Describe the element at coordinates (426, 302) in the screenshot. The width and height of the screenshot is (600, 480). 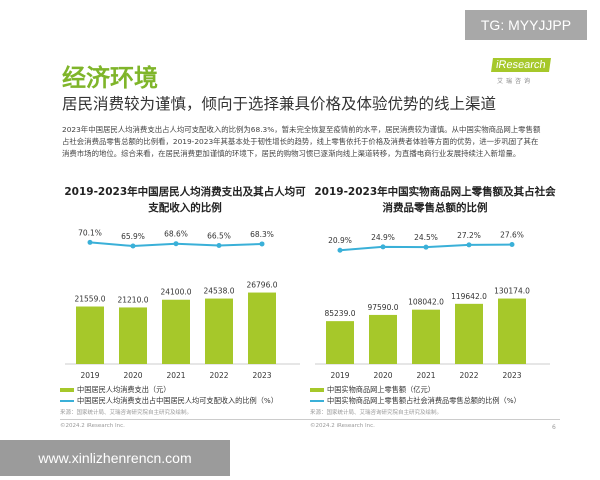
I see `bar-label: 108042.0` at that location.